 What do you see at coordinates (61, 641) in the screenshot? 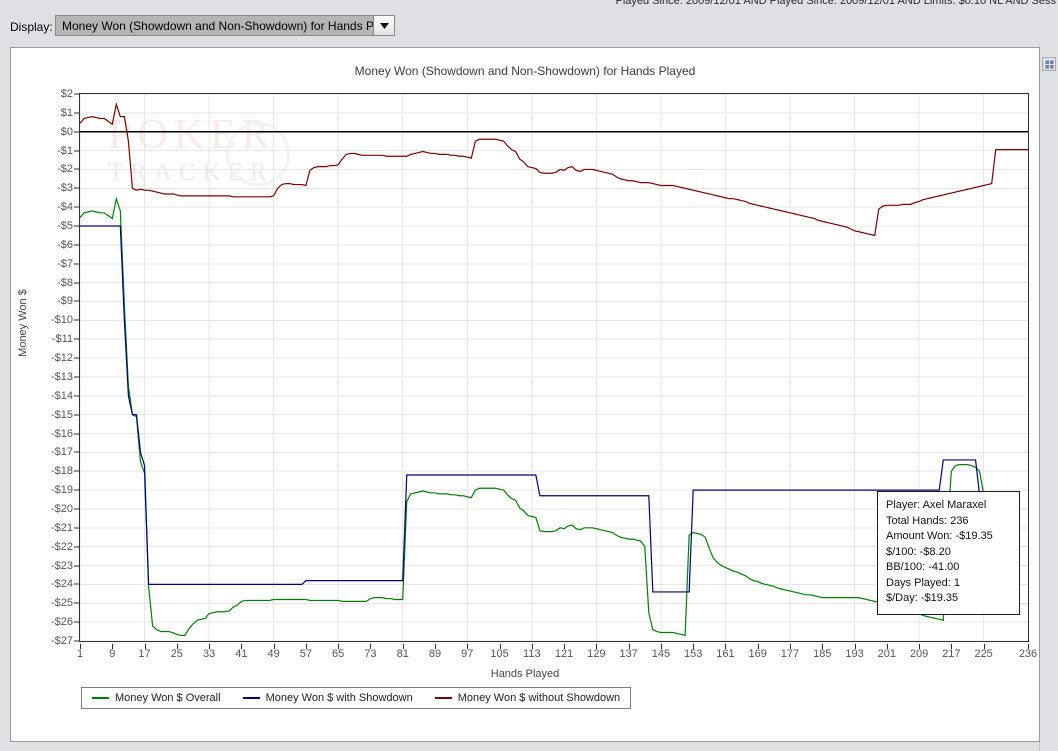
I see `y-axis-tick-label: -$27` at bounding box center [61, 641].